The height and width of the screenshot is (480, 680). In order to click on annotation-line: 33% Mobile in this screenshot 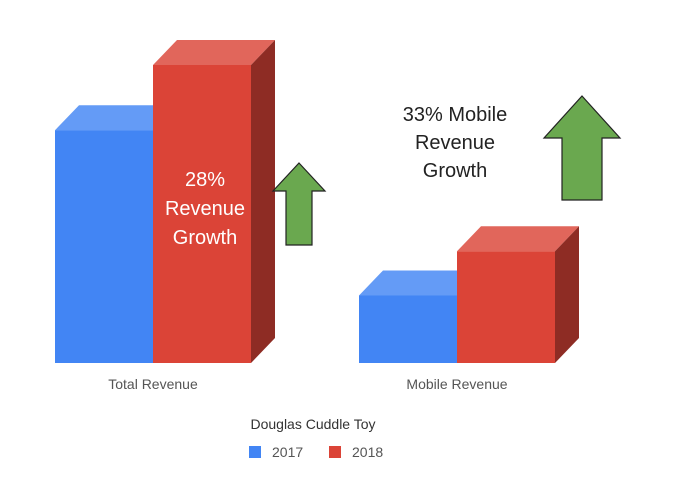, I will do `click(455, 115)`.